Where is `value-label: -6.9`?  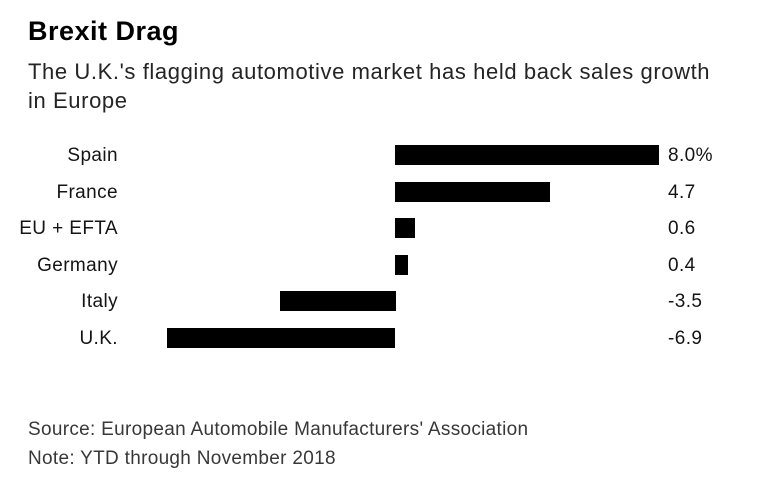 value-label: -6.9 is located at coordinates (685, 338).